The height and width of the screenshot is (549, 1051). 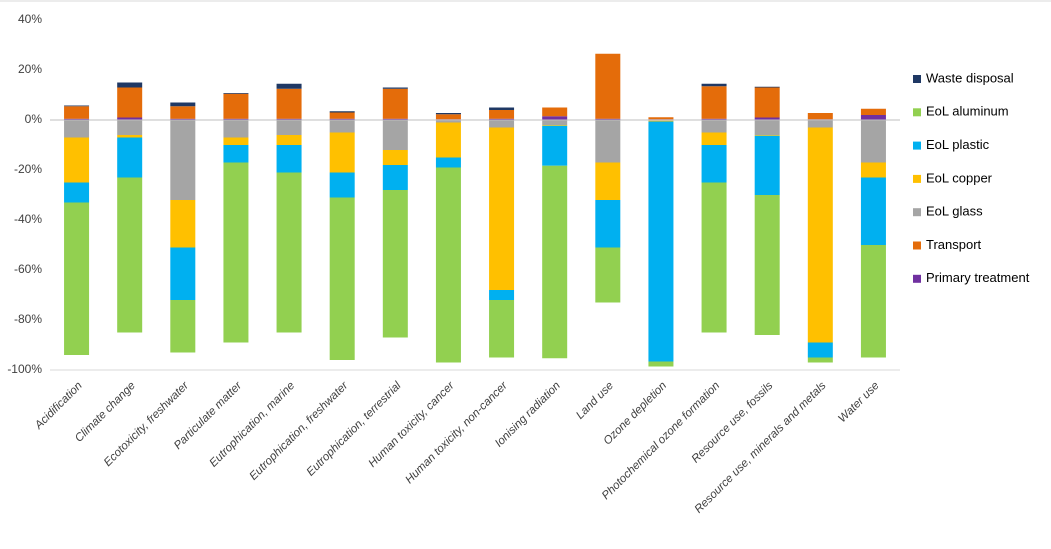 What do you see at coordinates (299, 431) in the screenshot?
I see `x-tick-label: Eutrophication, freshwater` at bounding box center [299, 431].